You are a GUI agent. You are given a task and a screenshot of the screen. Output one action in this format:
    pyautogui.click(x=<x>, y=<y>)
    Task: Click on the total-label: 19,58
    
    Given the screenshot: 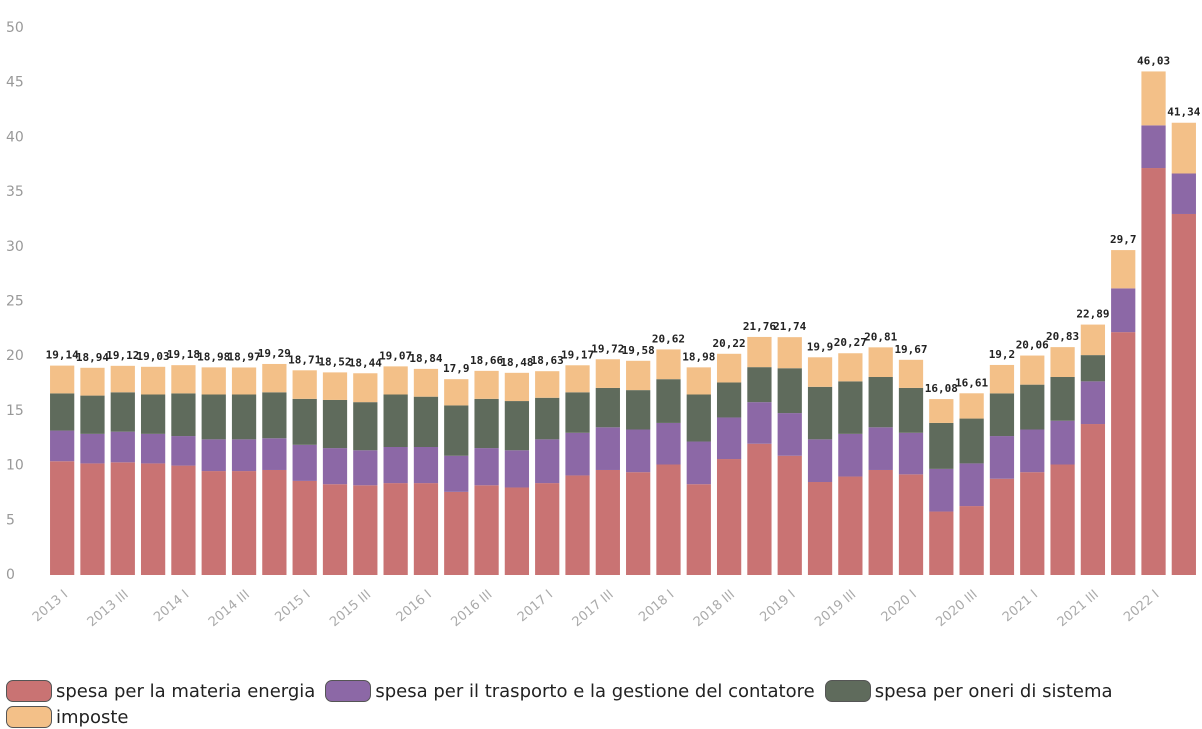 What is the action you would take?
    pyautogui.click(x=638, y=350)
    